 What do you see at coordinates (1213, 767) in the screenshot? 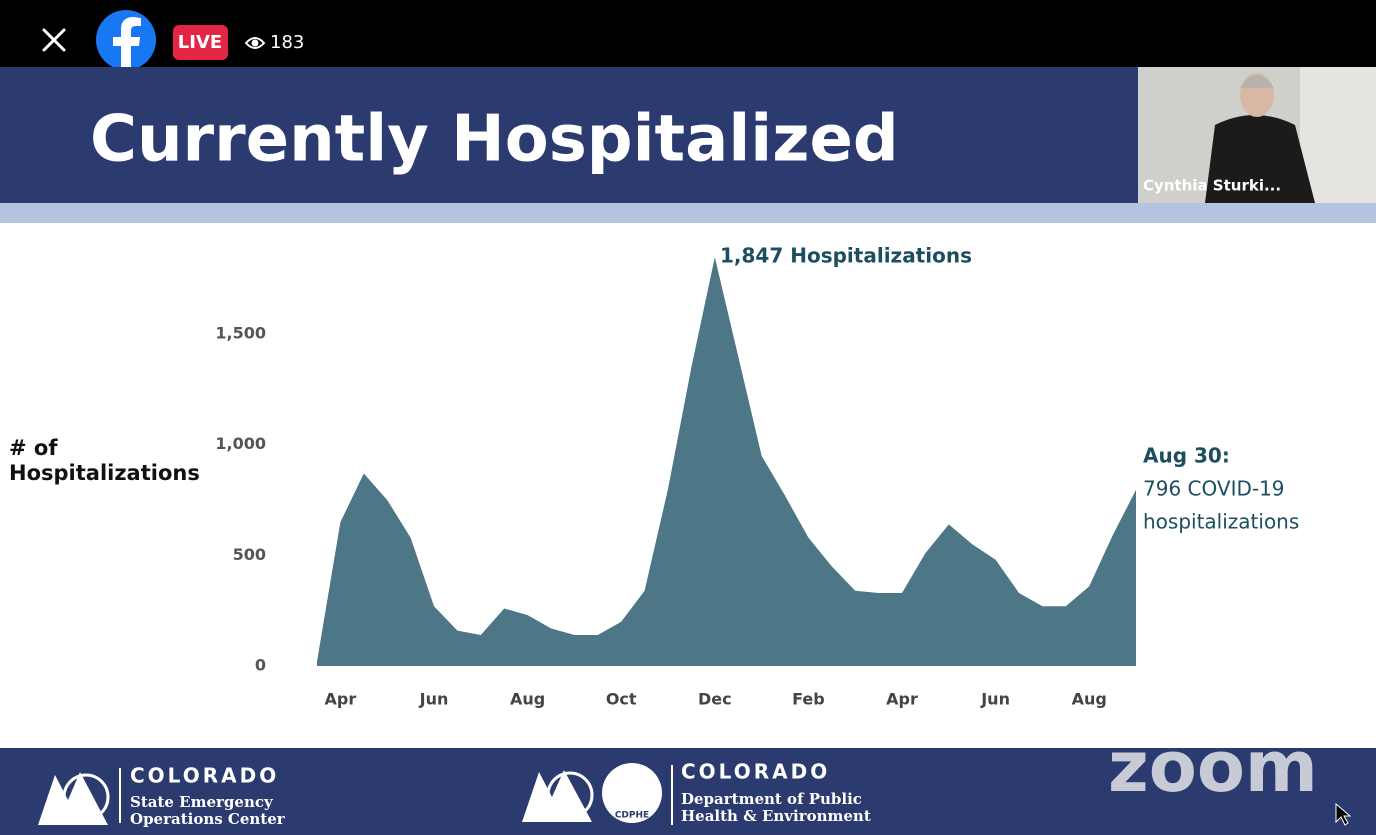
I see `zoom-watermark: zoom` at bounding box center [1213, 767].